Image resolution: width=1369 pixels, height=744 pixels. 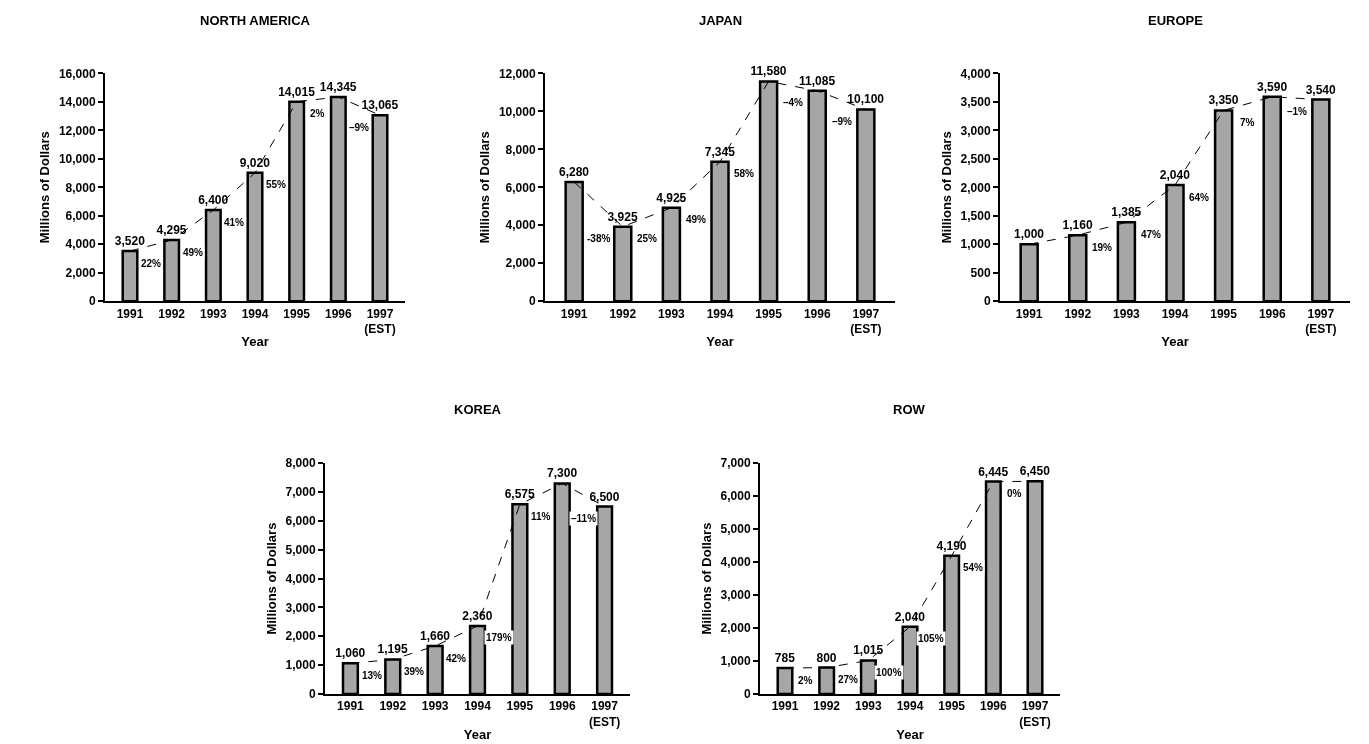 I want to click on data-label: 13,065, so click(x=380, y=105).